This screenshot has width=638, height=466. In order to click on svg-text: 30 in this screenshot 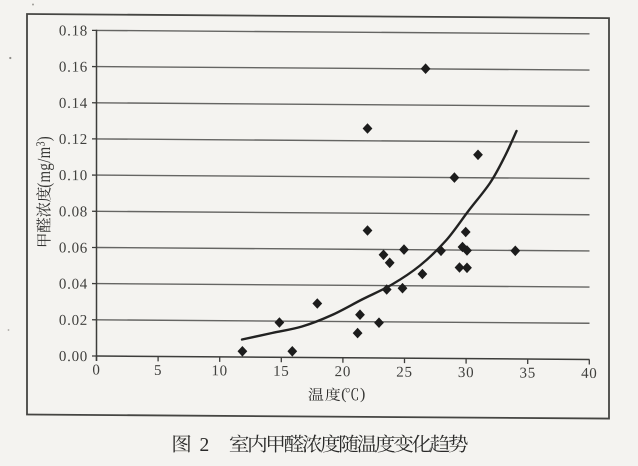, I will do `click(466, 373)`.